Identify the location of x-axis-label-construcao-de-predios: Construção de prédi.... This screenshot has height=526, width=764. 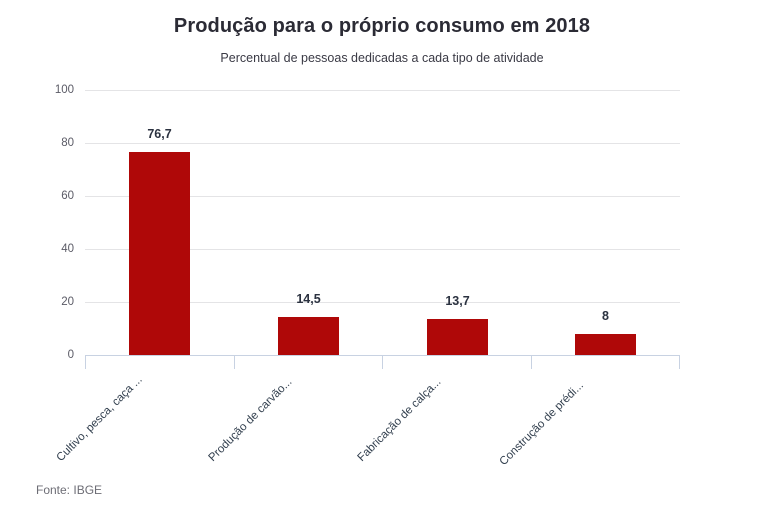
(542, 423).